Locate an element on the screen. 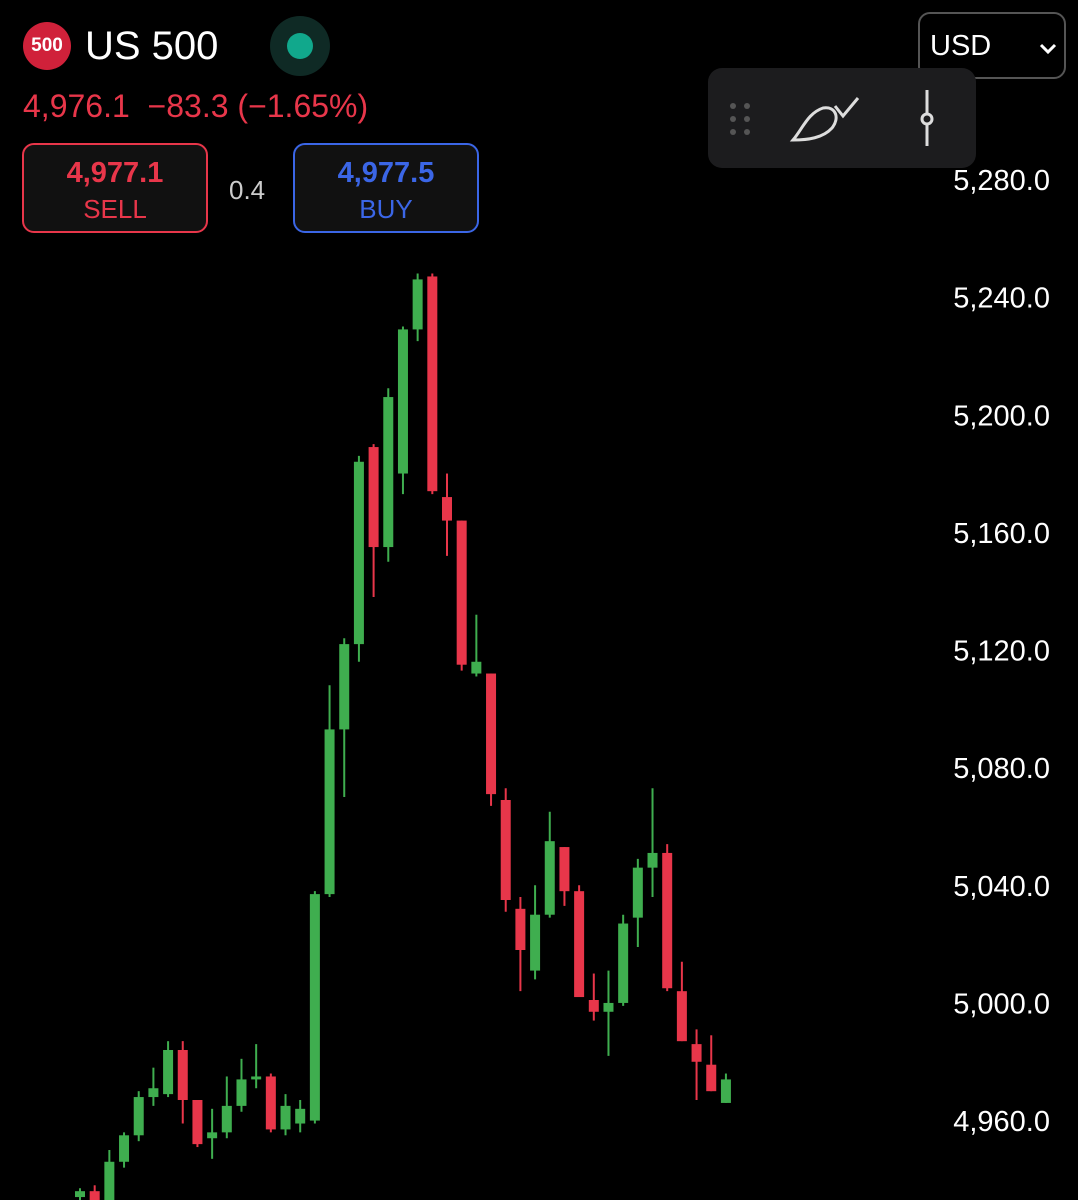 This screenshot has width=1078, height=1200. sell-label: SELL is located at coordinates (115, 209).